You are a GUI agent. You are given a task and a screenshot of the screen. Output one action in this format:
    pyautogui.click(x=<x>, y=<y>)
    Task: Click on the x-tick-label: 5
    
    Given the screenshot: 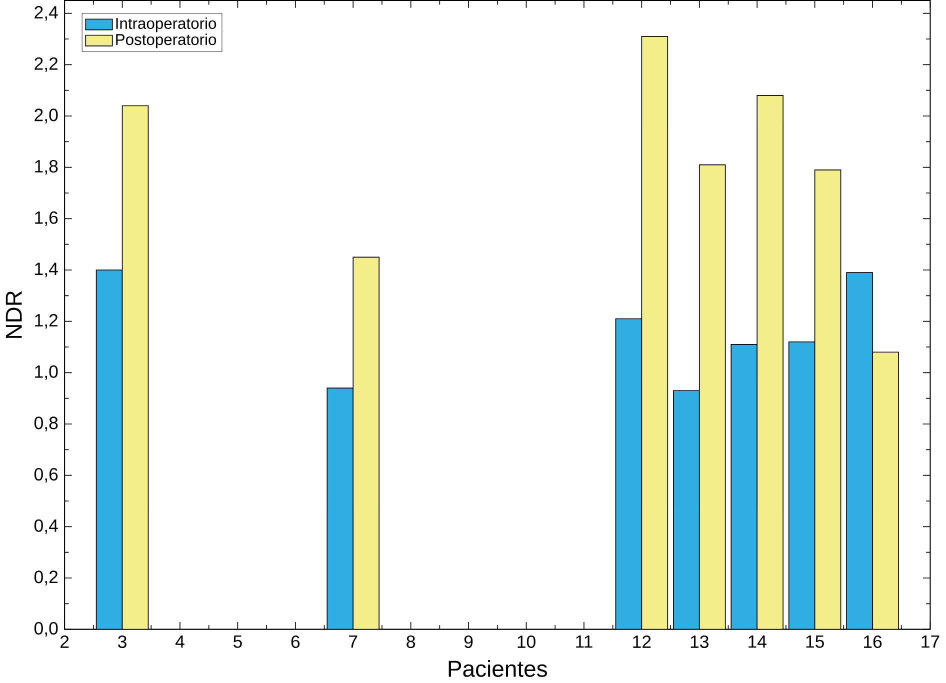 What is the action you would take?
    pyautogui.click(x=237, y=642)
    